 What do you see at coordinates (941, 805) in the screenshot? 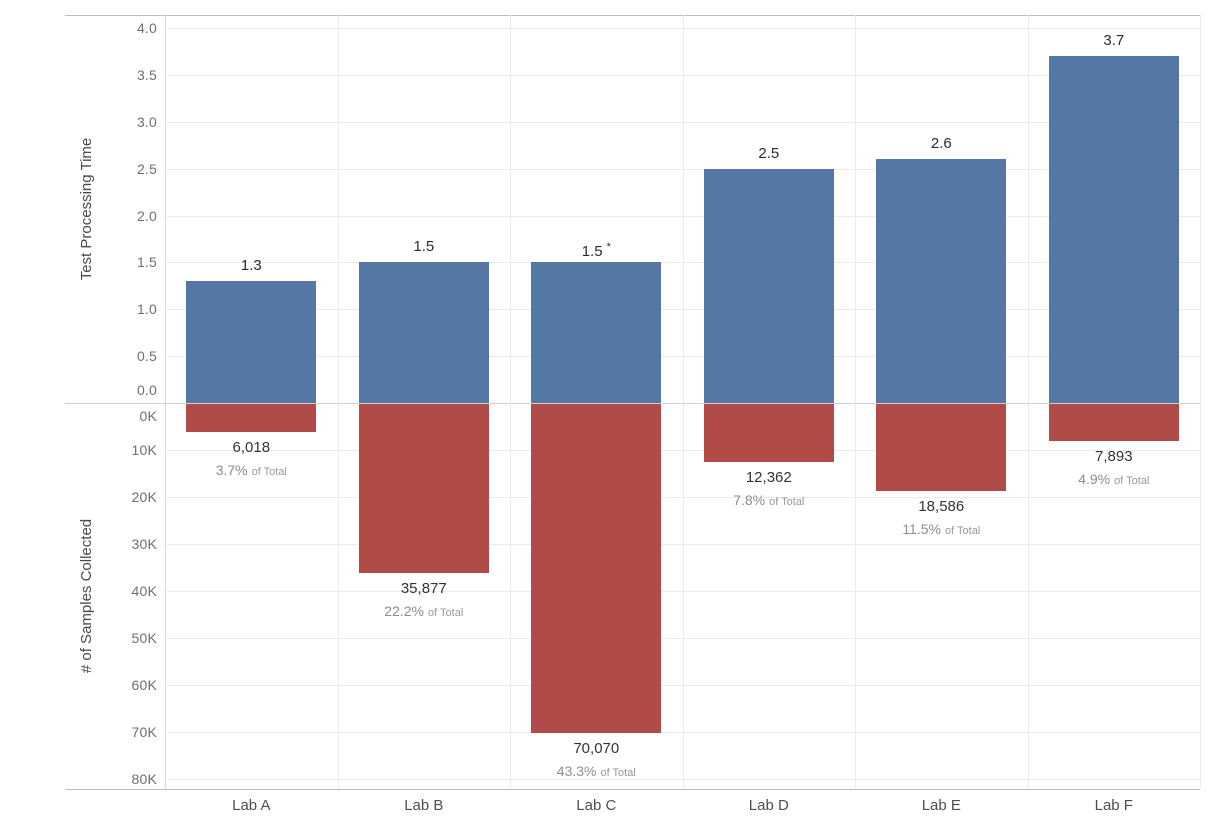
I see `x-axis-label-lab-e: Lab E` at bounding box center [941, 805].